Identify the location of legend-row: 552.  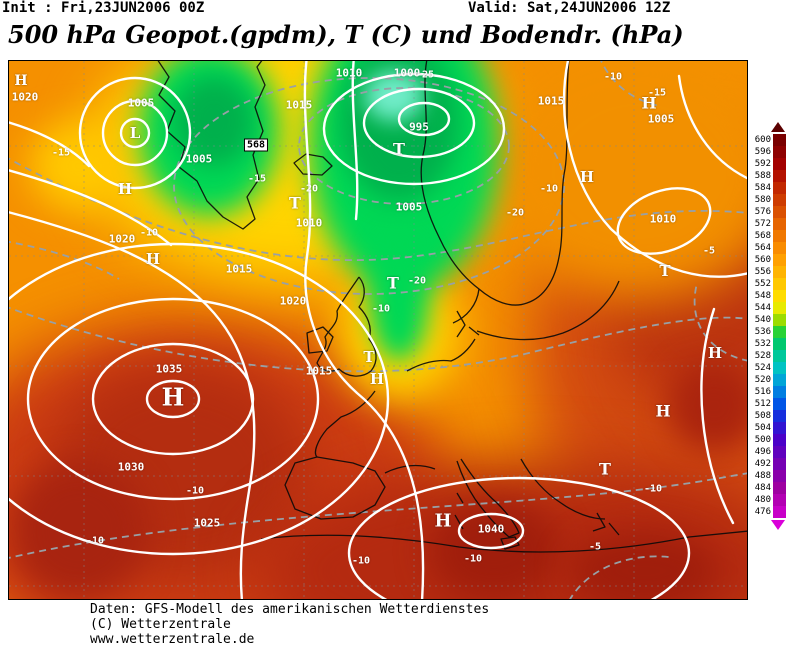
(769, 284).